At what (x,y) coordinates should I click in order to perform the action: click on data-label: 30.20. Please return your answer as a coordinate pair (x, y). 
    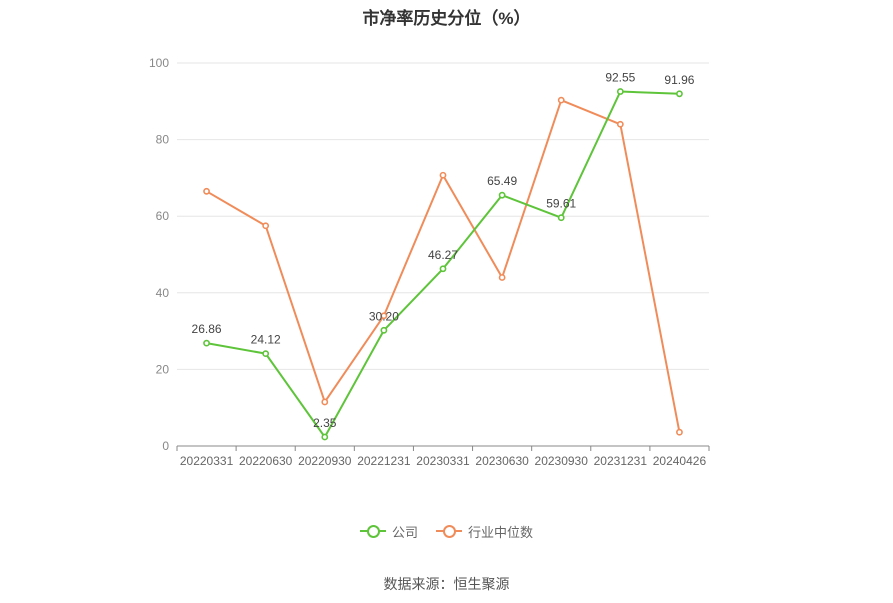
    Looking at the image, I should click on (384, 316).